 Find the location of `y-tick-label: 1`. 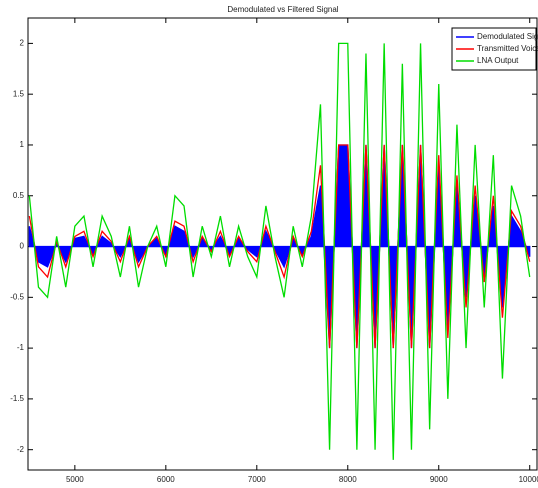

y-tick-label: 1 is located at coordinates (22, 144).